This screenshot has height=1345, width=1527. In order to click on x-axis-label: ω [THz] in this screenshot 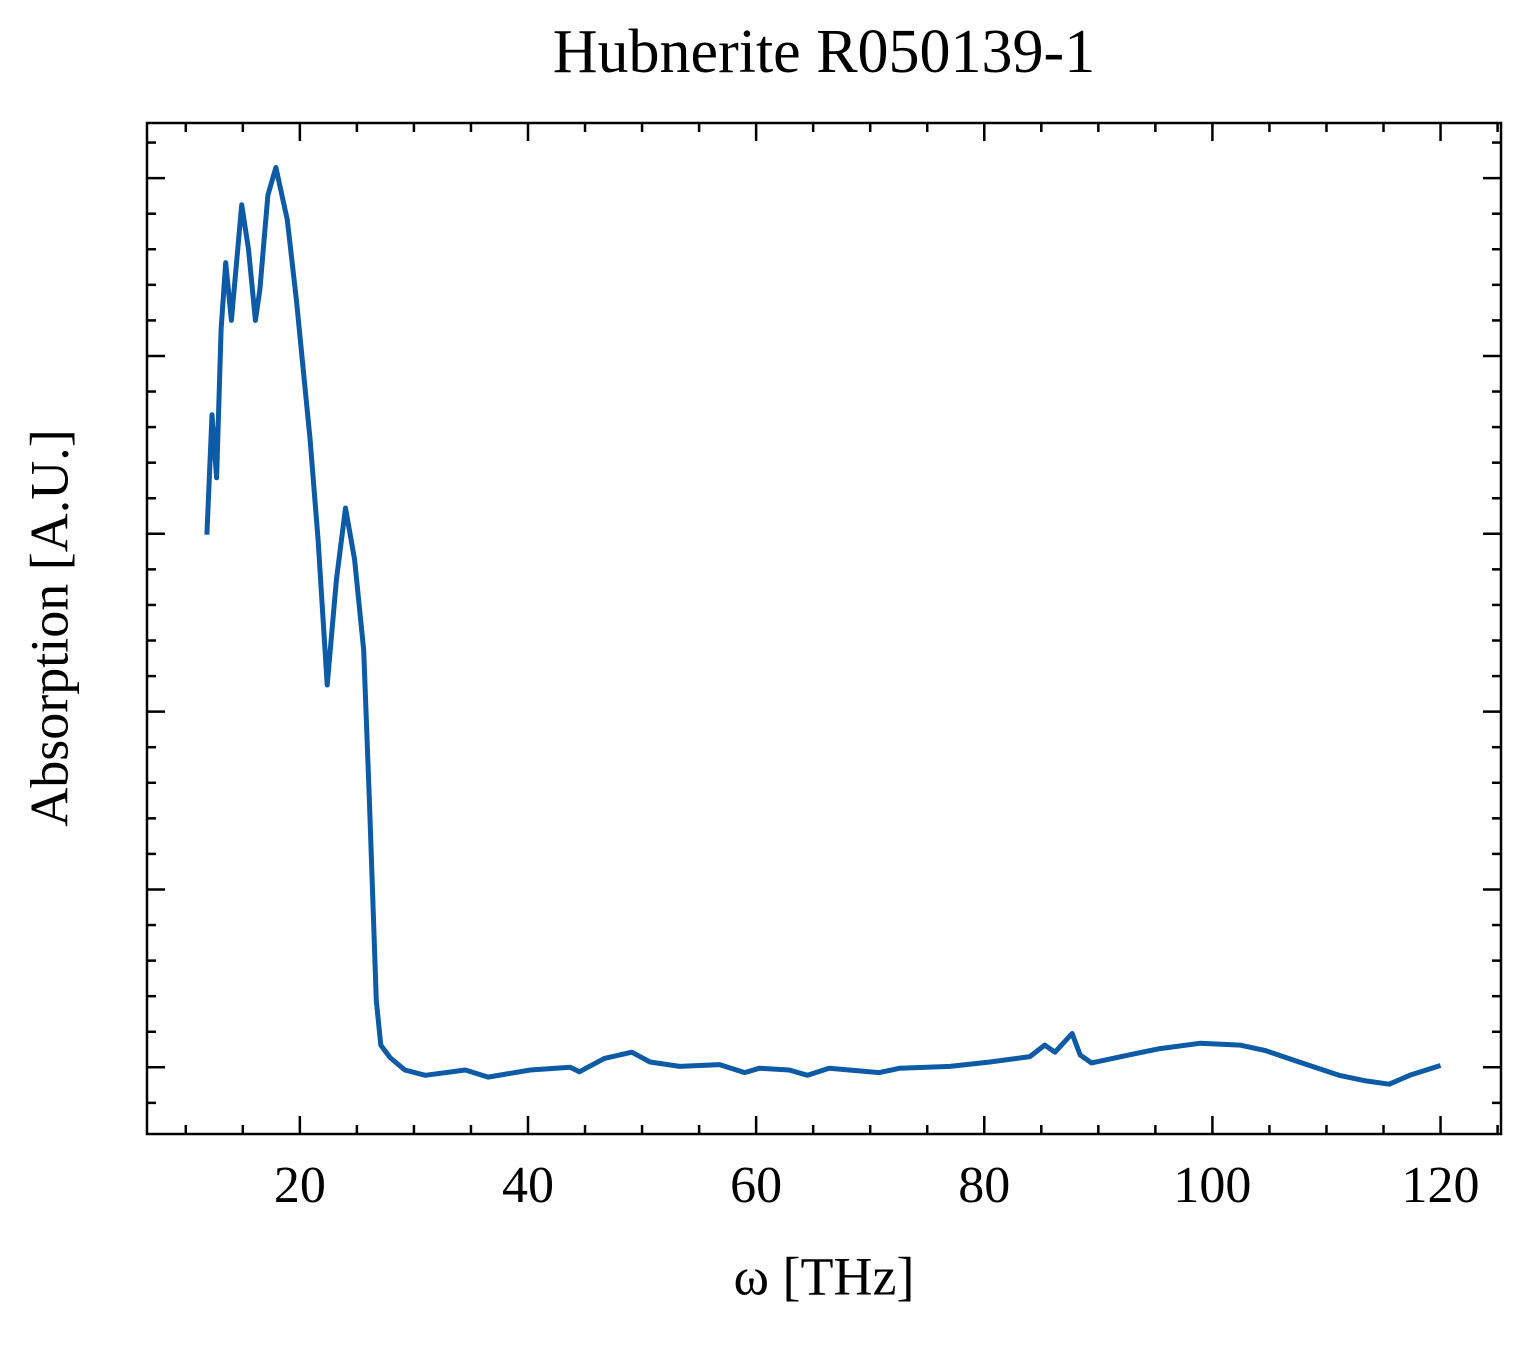, I will do `click(824, 1276)`.